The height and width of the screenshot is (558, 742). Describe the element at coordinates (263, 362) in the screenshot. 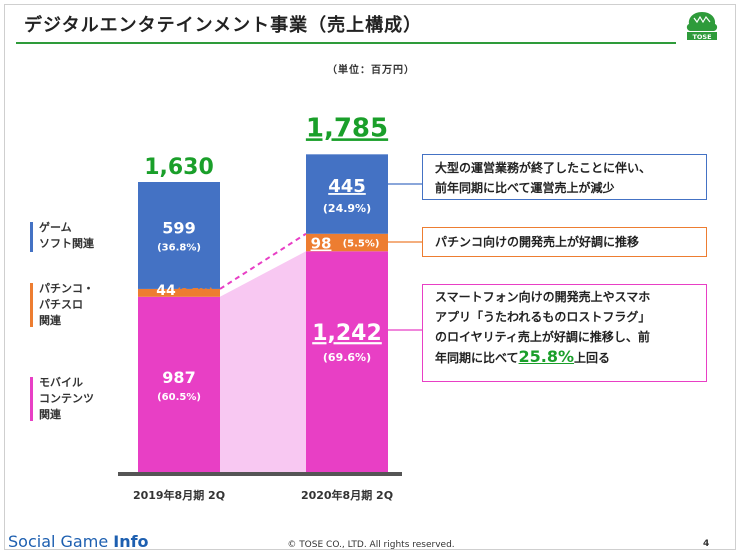

I see `mobile-growth-connector` at that location.